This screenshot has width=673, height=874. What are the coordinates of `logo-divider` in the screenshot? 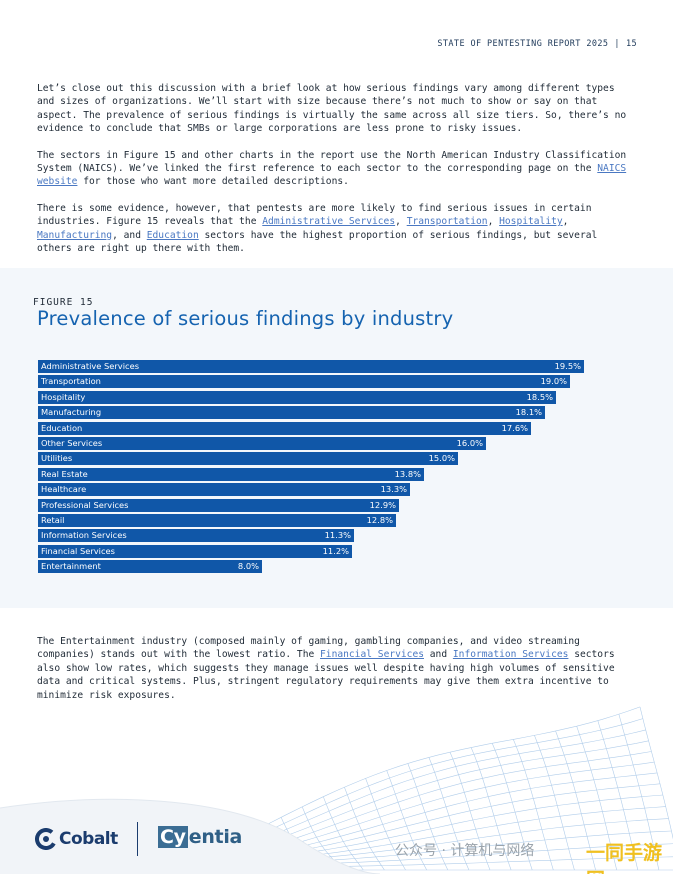 It's located at (137, 839).